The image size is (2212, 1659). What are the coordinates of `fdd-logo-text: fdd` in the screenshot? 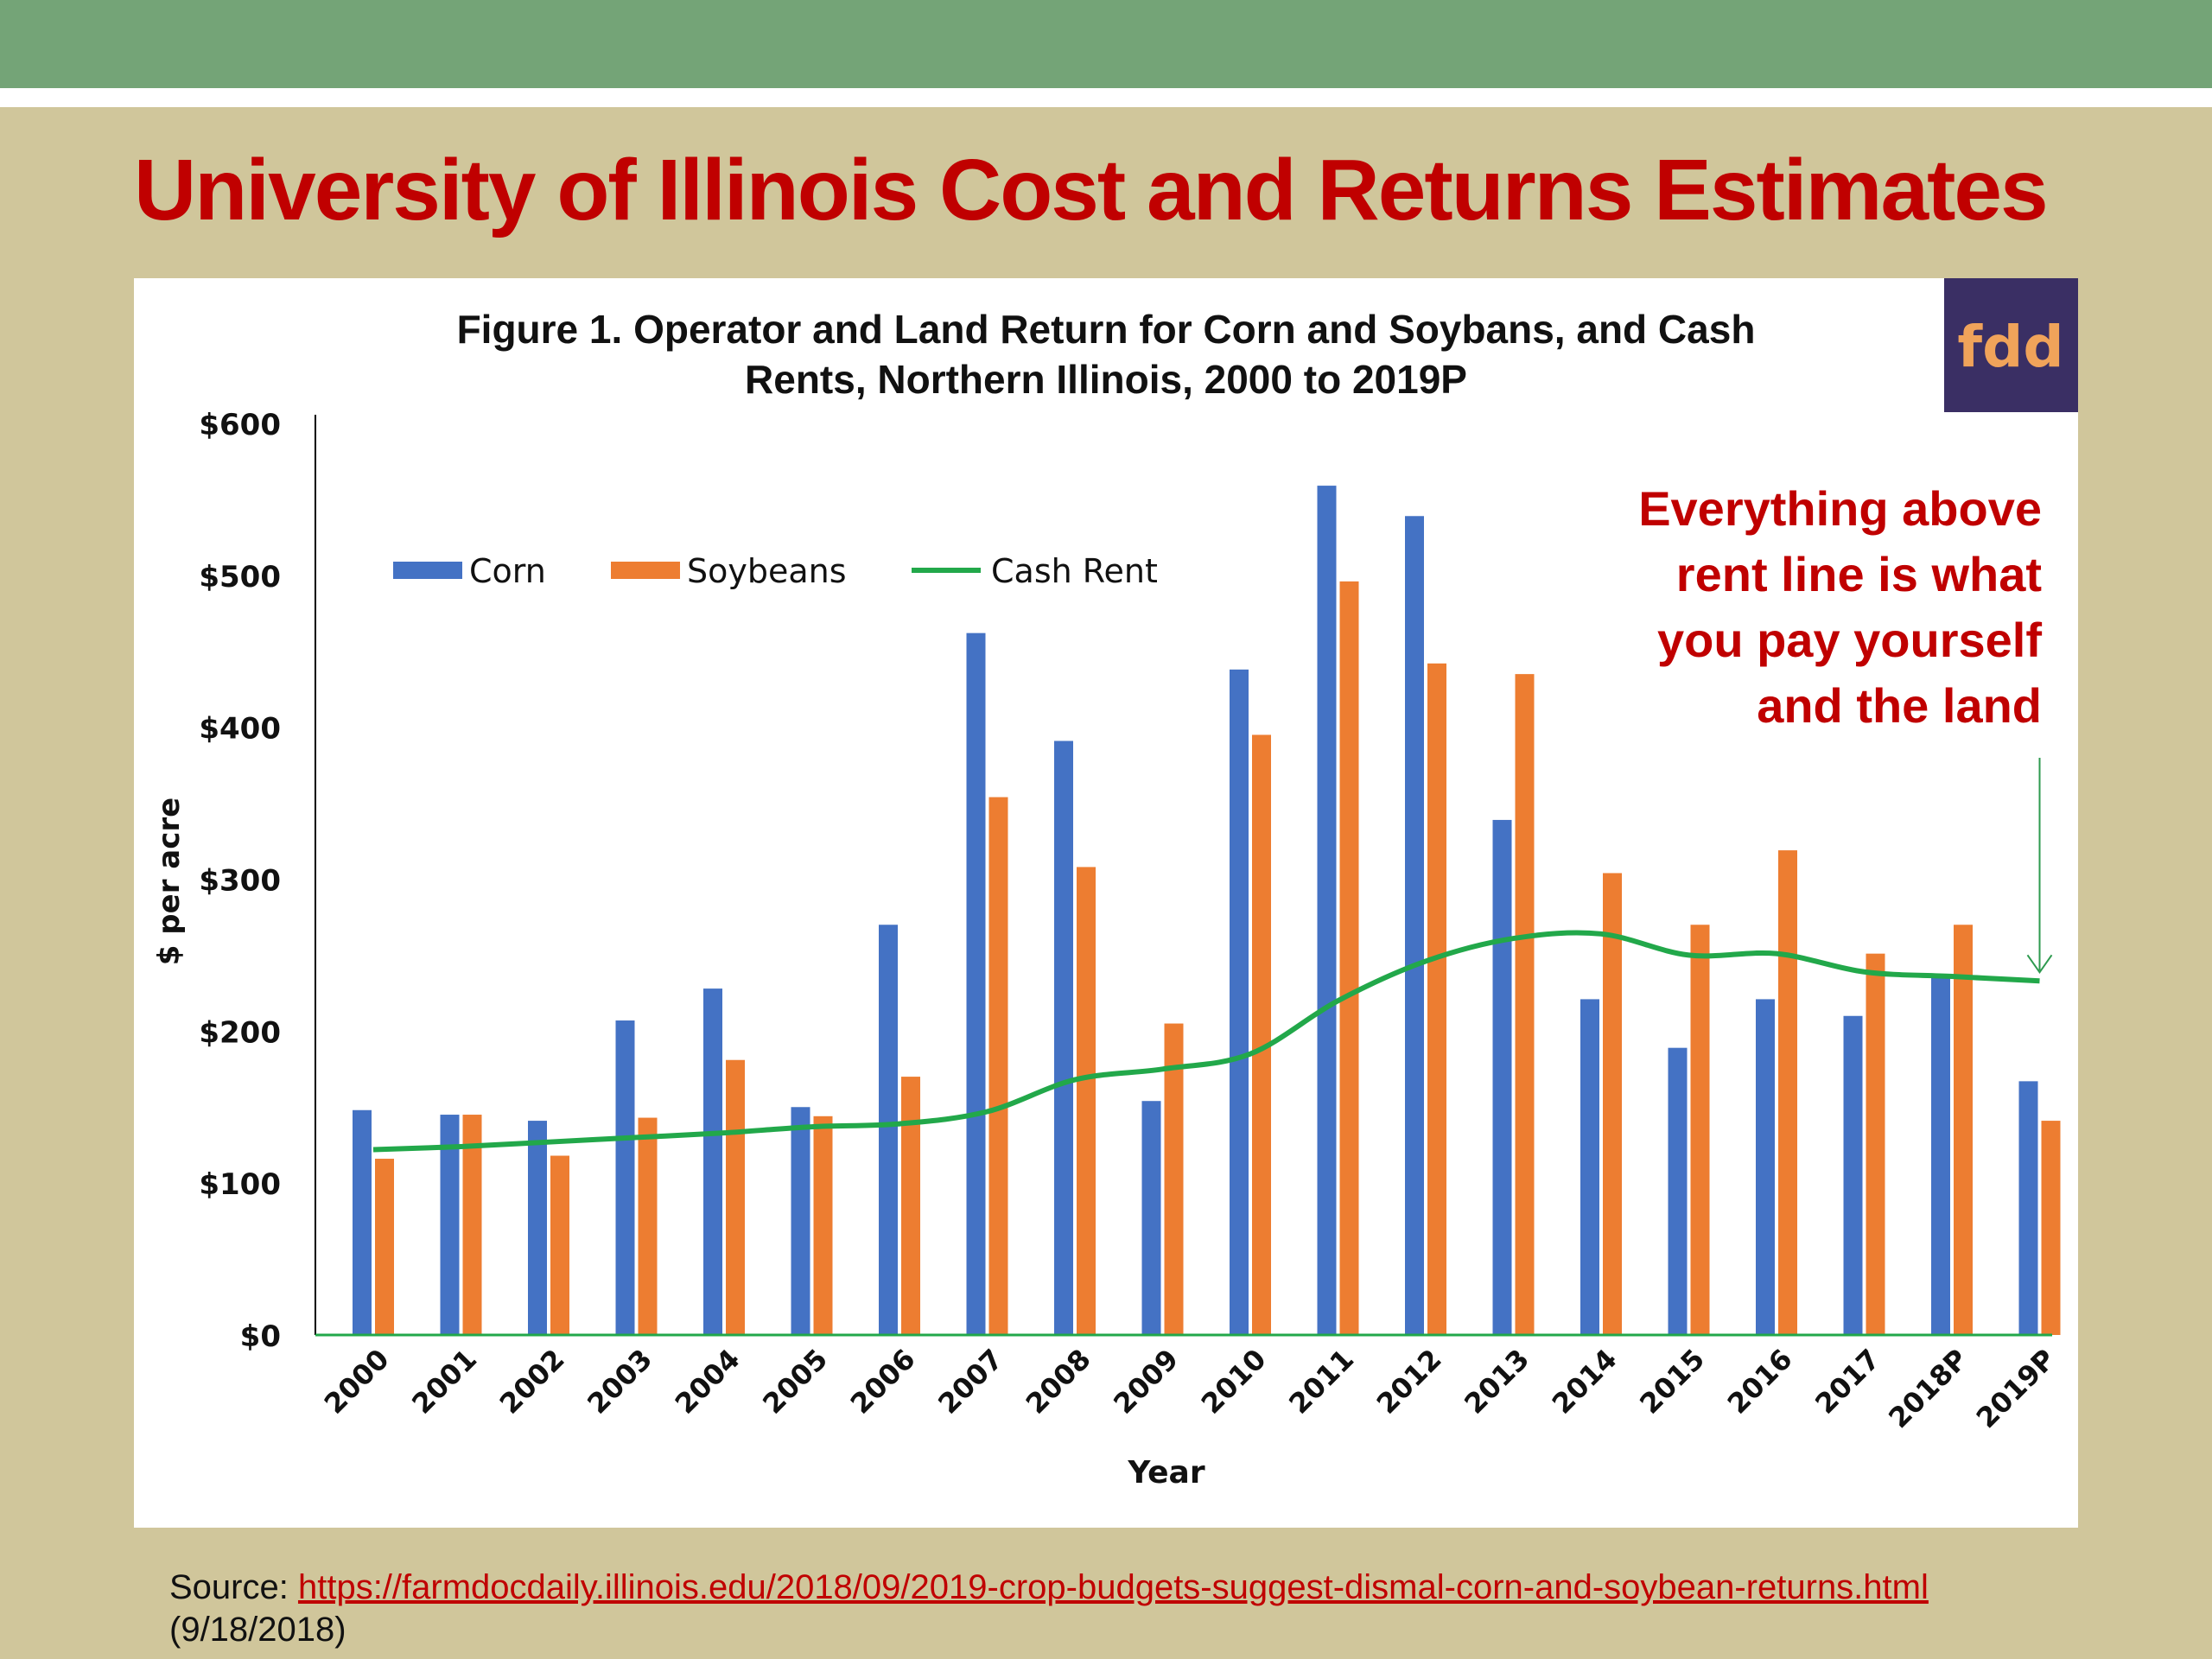 It's located at (2010, 347).